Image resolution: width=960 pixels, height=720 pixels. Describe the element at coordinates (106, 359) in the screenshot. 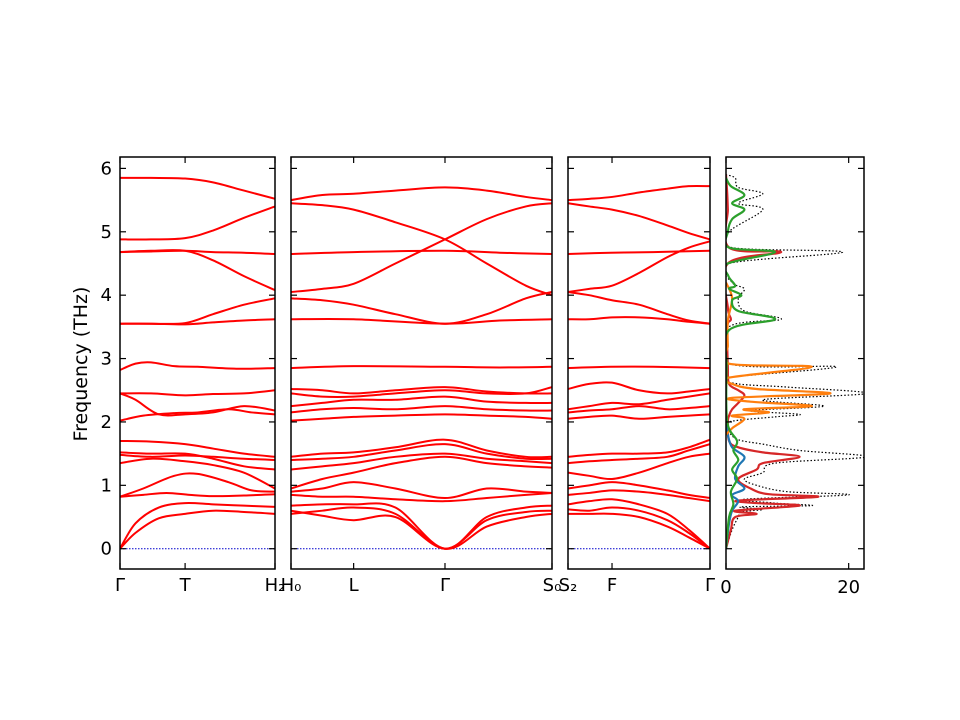

I see `y-tick-label: 3` at that location.